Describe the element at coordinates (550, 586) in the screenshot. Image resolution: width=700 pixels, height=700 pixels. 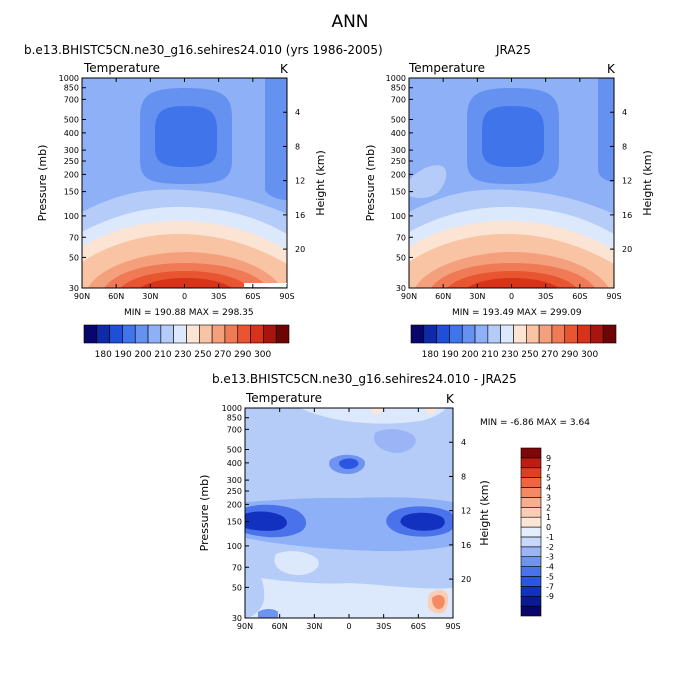
I see `colorbar-difference-label: -7` at that location.